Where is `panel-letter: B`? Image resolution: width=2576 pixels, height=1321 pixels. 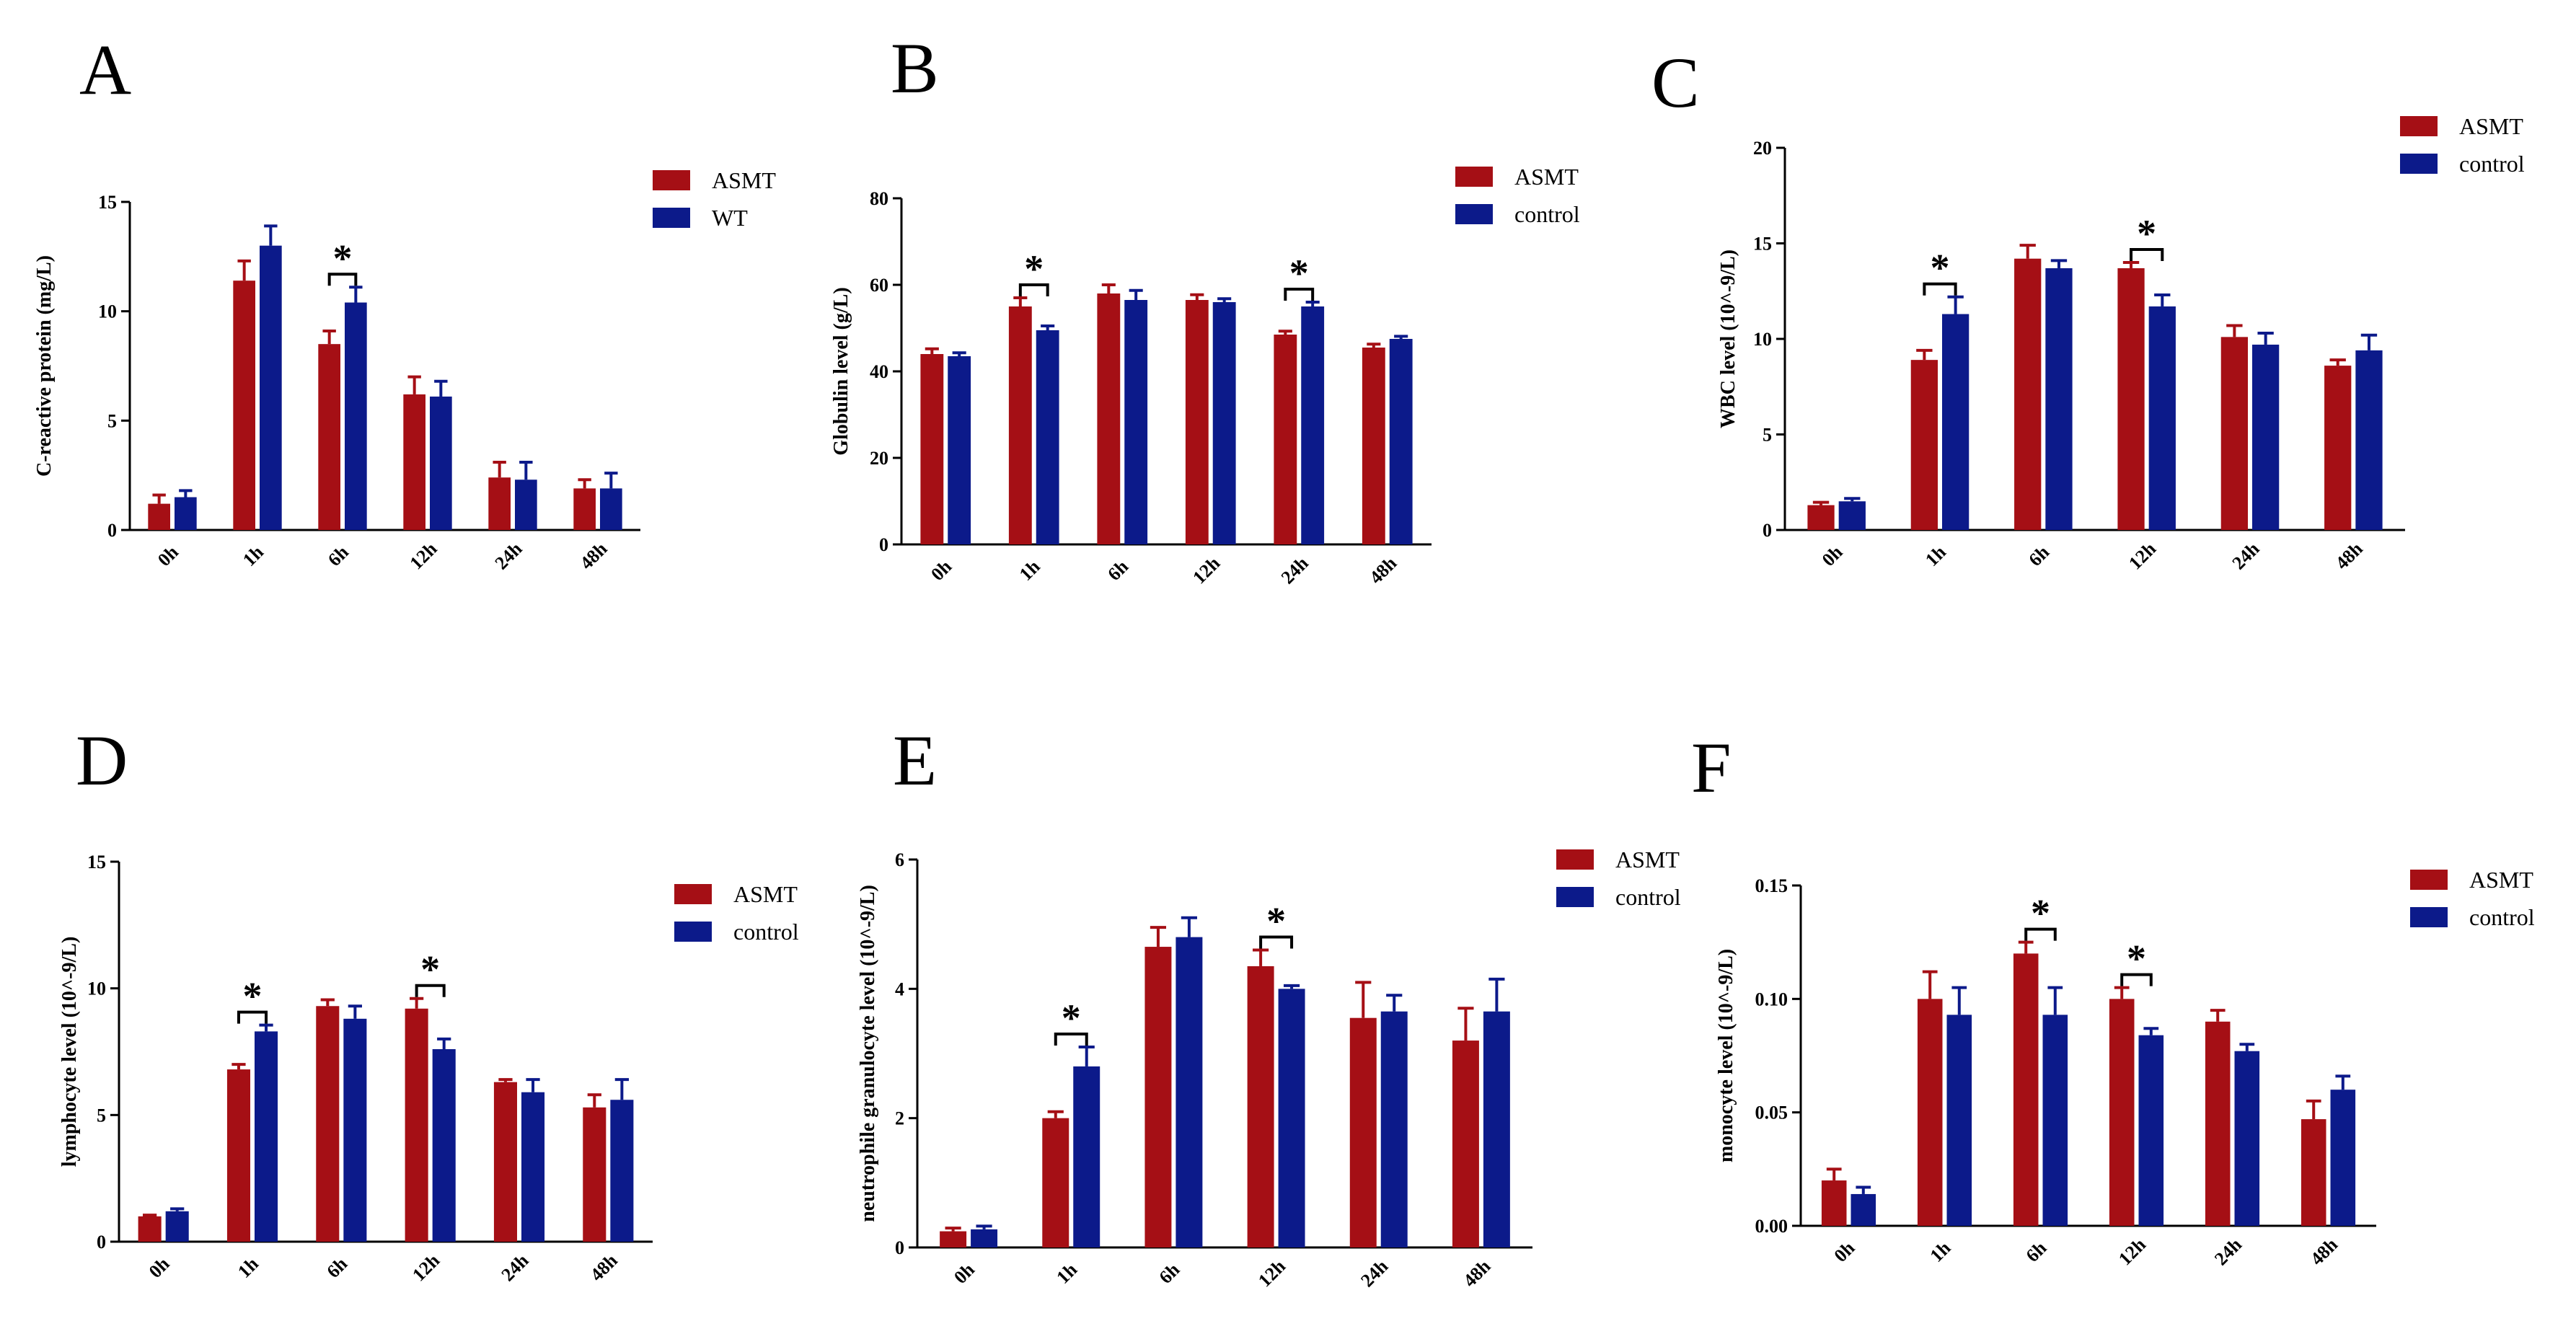 panel-letter: B is located at coordinates (915, 68).